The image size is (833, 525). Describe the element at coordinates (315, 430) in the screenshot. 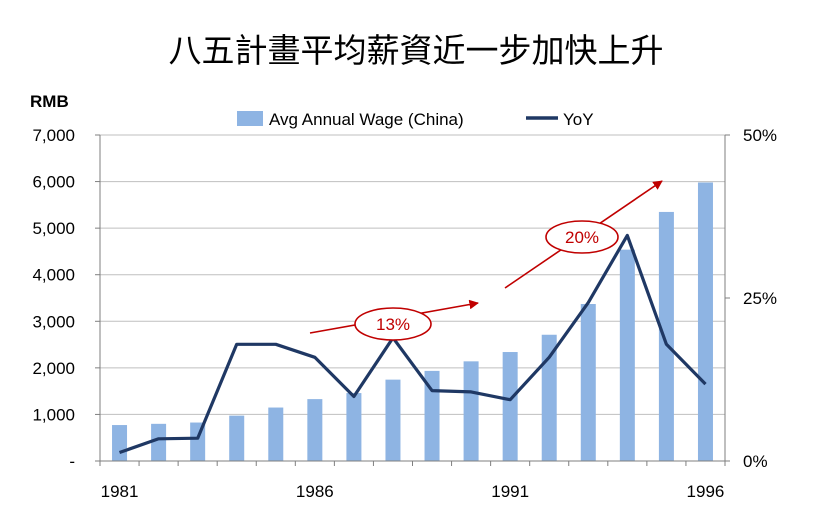

I see `bar-wage-1986` at that location.